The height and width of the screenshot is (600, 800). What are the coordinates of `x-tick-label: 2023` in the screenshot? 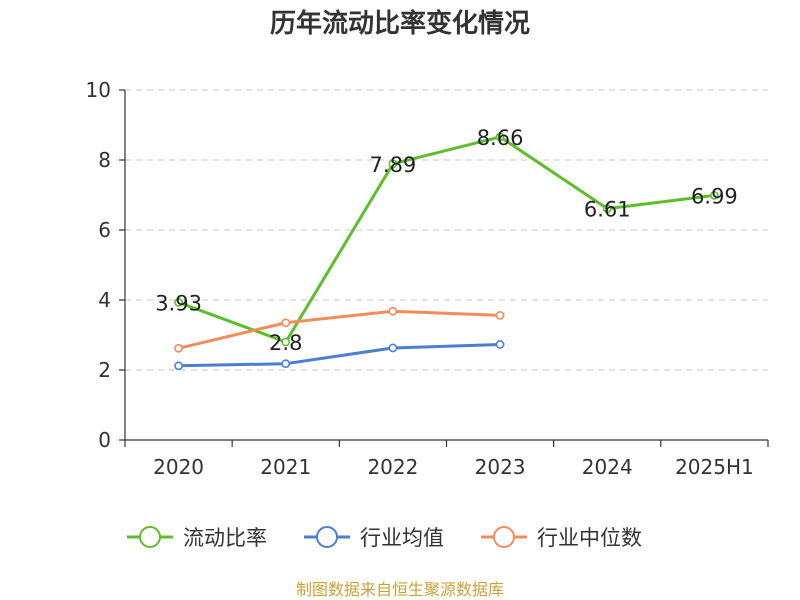 It's located at (500, 467).